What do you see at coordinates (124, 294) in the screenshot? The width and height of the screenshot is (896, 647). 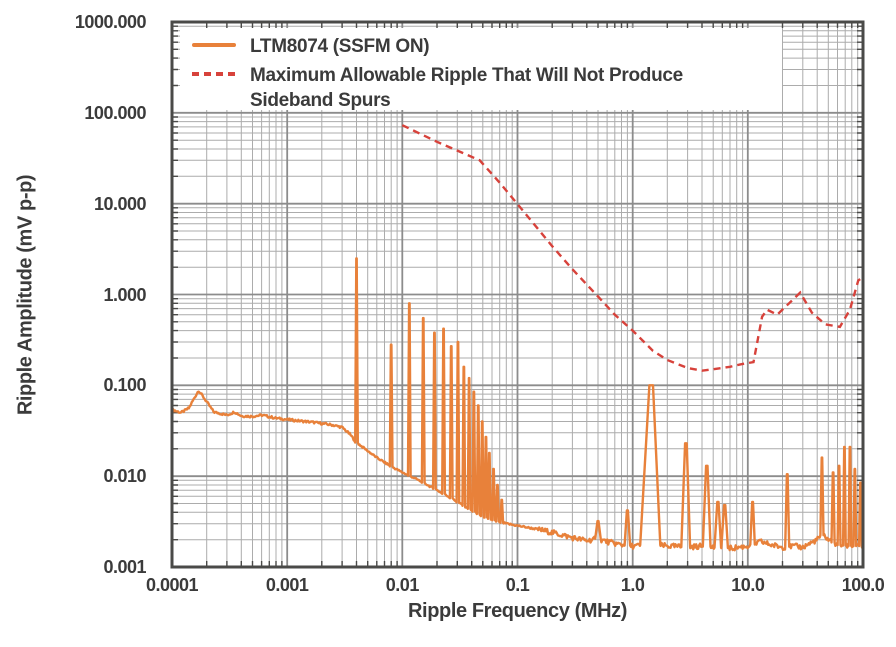 I see `y-tick-label: 1.000` at bounding box center [124, 294].